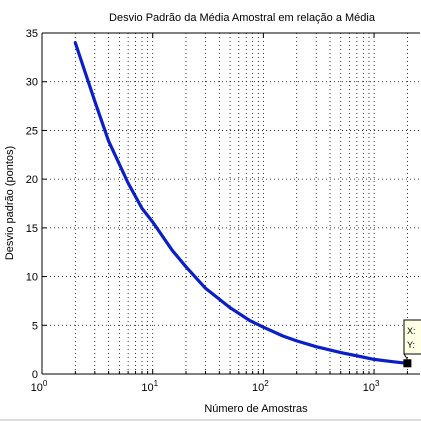 Image resolution: width=421 pixels, height=421 pixels. What do you see at coordinates (32, 180) in the screenshot?
I see `y-tick-label: 20` at bounding box center [32, 180].